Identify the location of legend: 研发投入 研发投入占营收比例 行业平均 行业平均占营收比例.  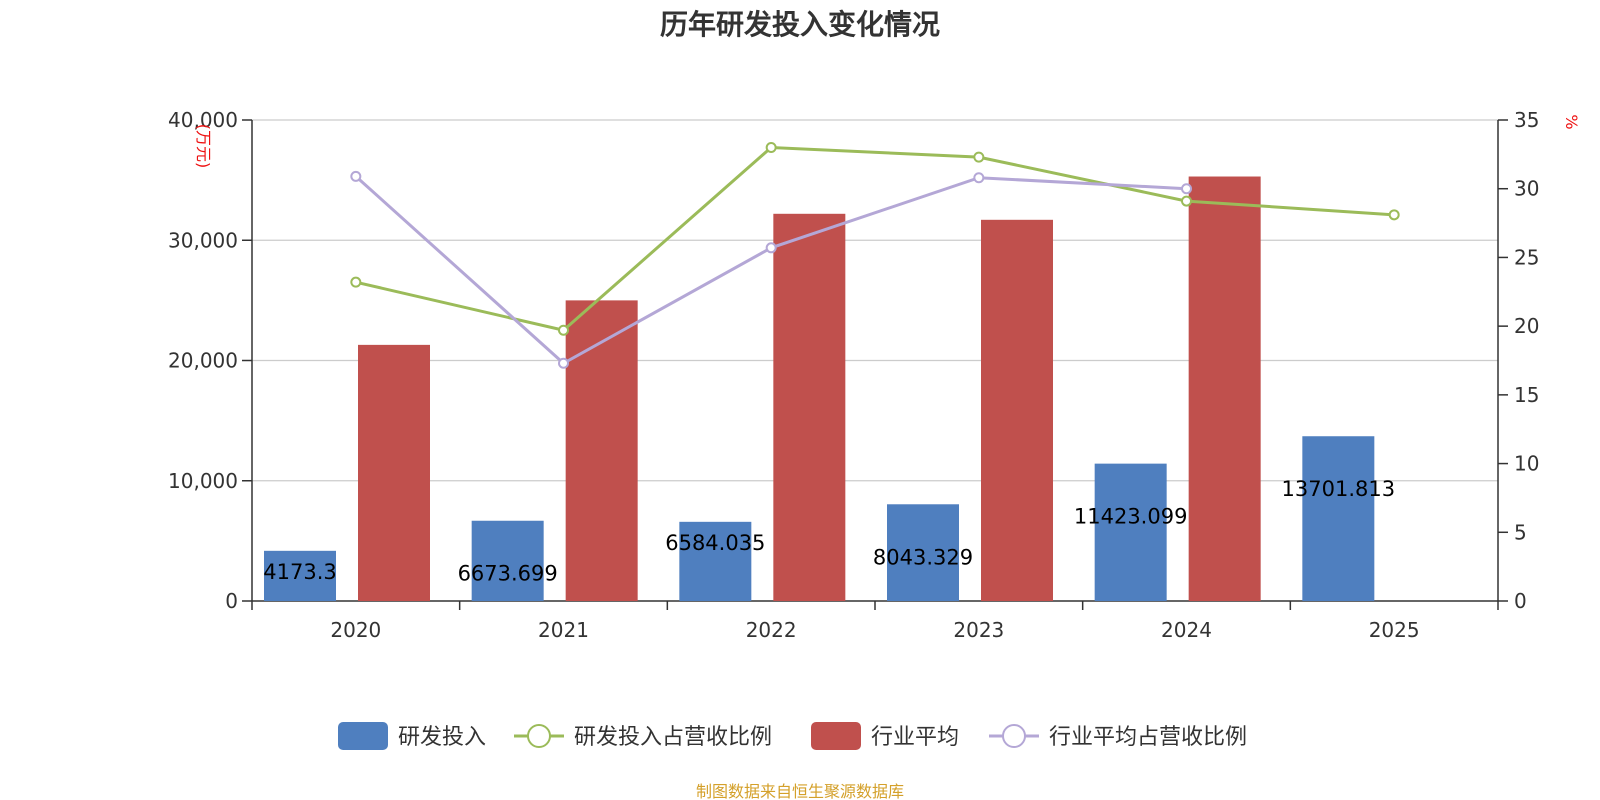
(792, 736).